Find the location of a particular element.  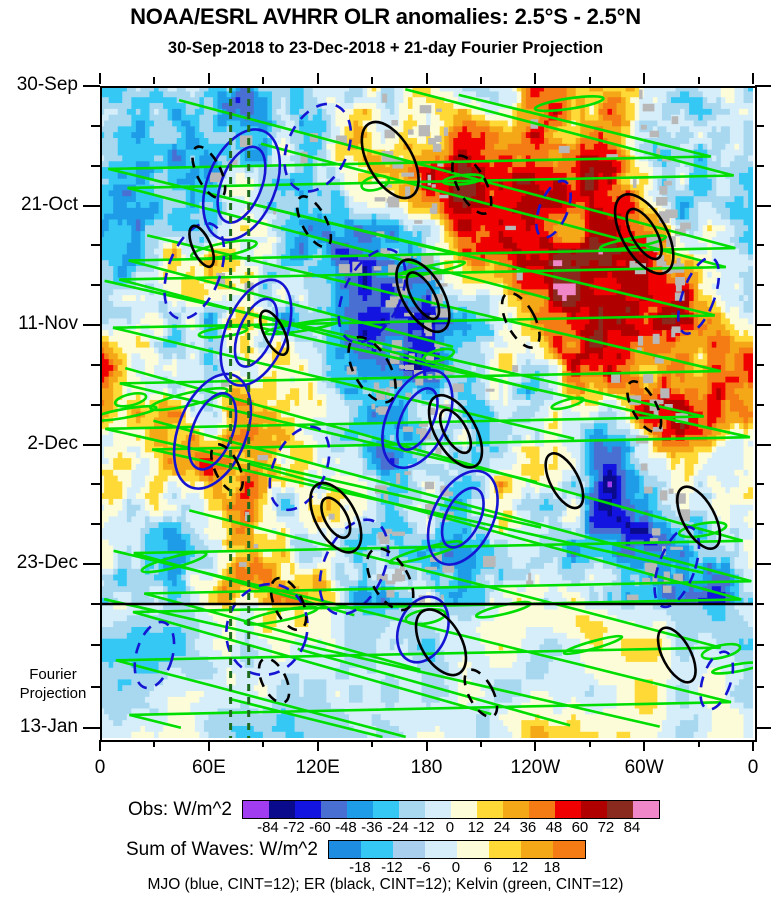

waves-legend: Sum of Waves: W/m^2 -18 -12 -6 0 6 12 18 is located at coordinates (356, 858).